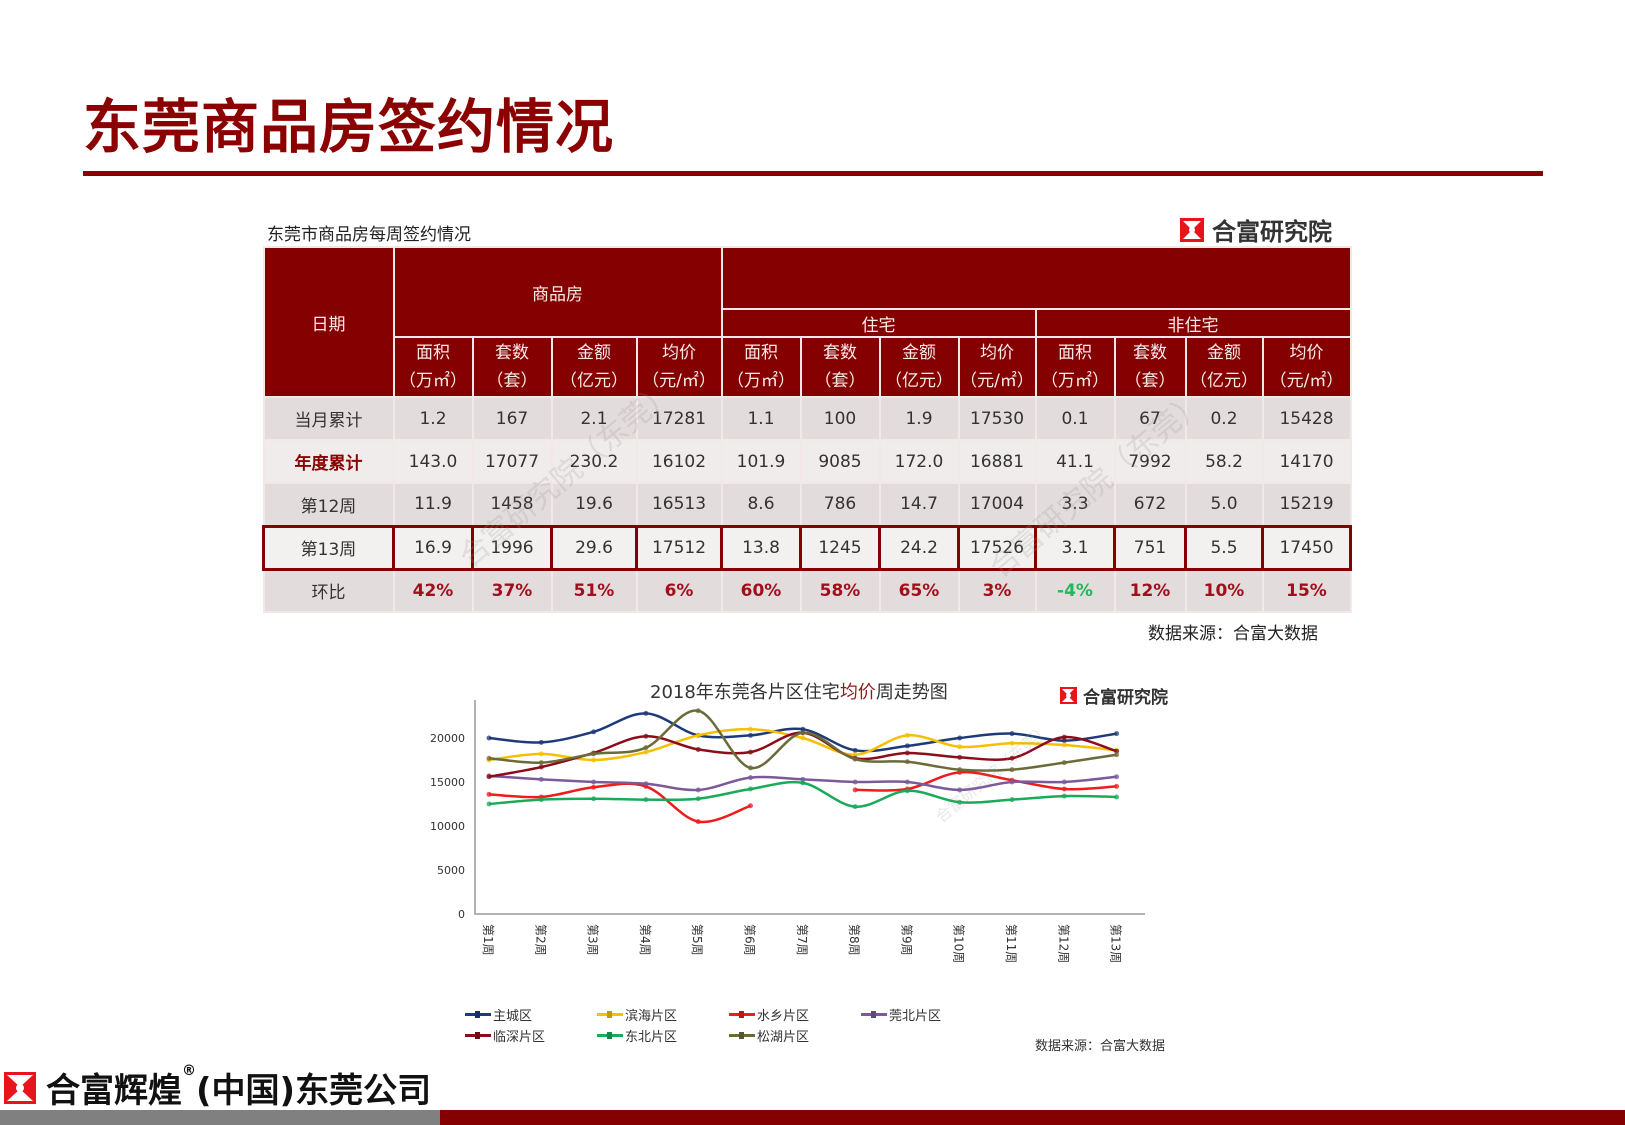 This screenshot has height=1125, width=1625. I want to click on footer-logo-icon, so click(20, 1087).